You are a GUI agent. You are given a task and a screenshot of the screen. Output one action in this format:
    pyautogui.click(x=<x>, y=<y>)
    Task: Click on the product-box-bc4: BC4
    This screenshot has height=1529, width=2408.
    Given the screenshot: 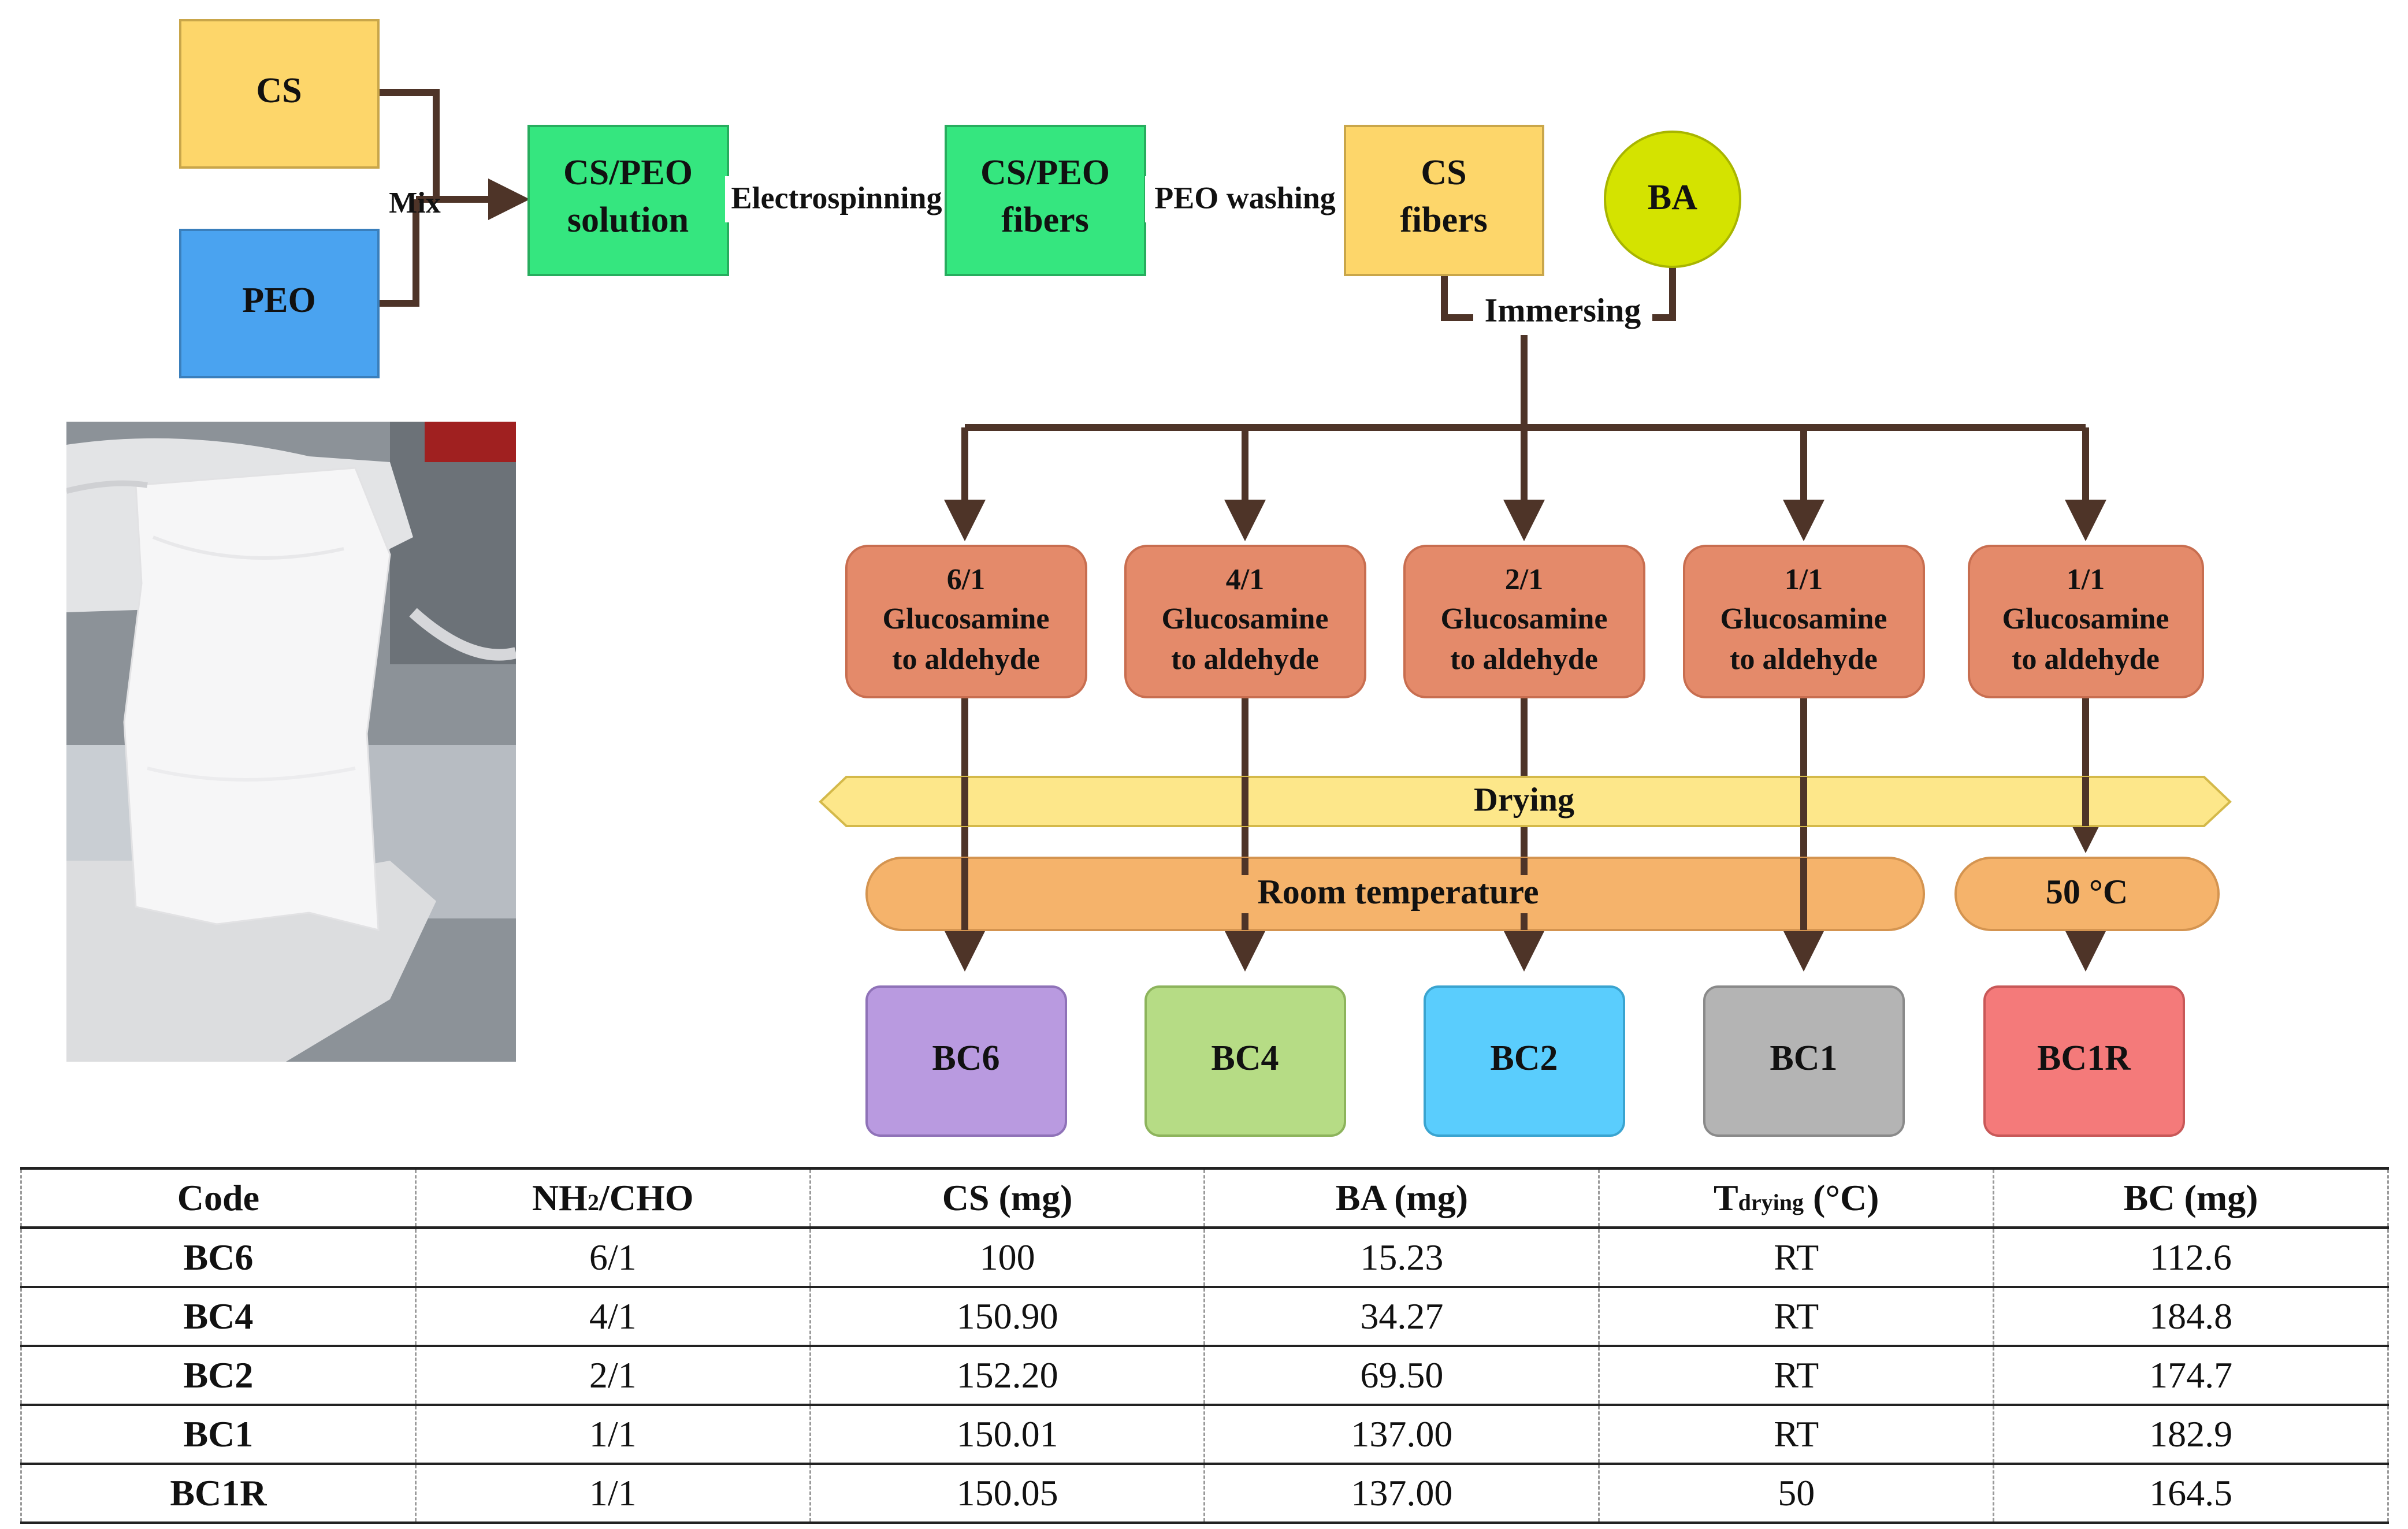 What is the action you would take?
    pyautogui.click(x=1245, y=1061)
    